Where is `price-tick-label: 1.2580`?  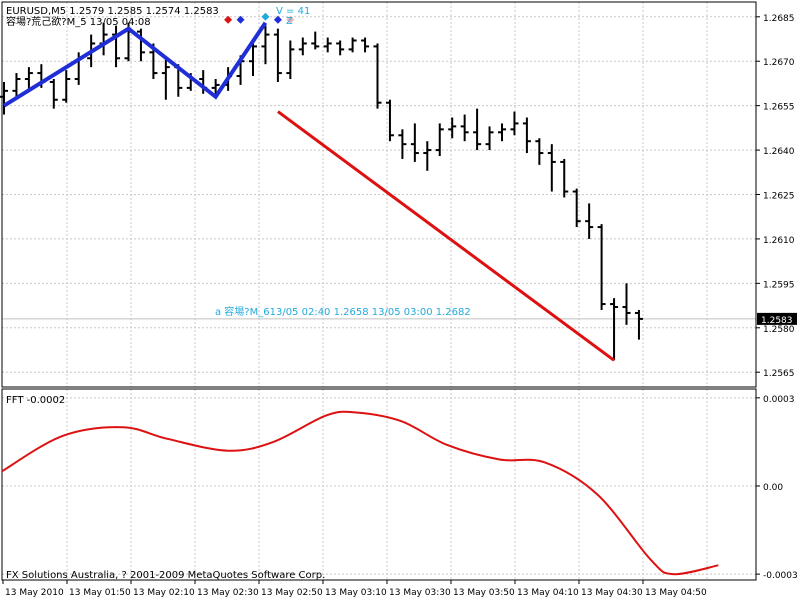 price-tick-label: 1.2580 is located at coordinates (779, 330).